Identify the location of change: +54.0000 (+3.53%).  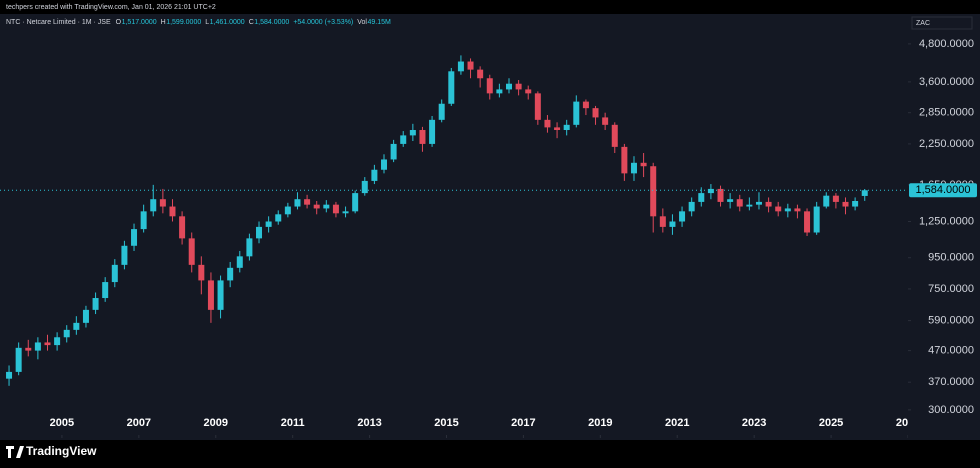
(323, 22).